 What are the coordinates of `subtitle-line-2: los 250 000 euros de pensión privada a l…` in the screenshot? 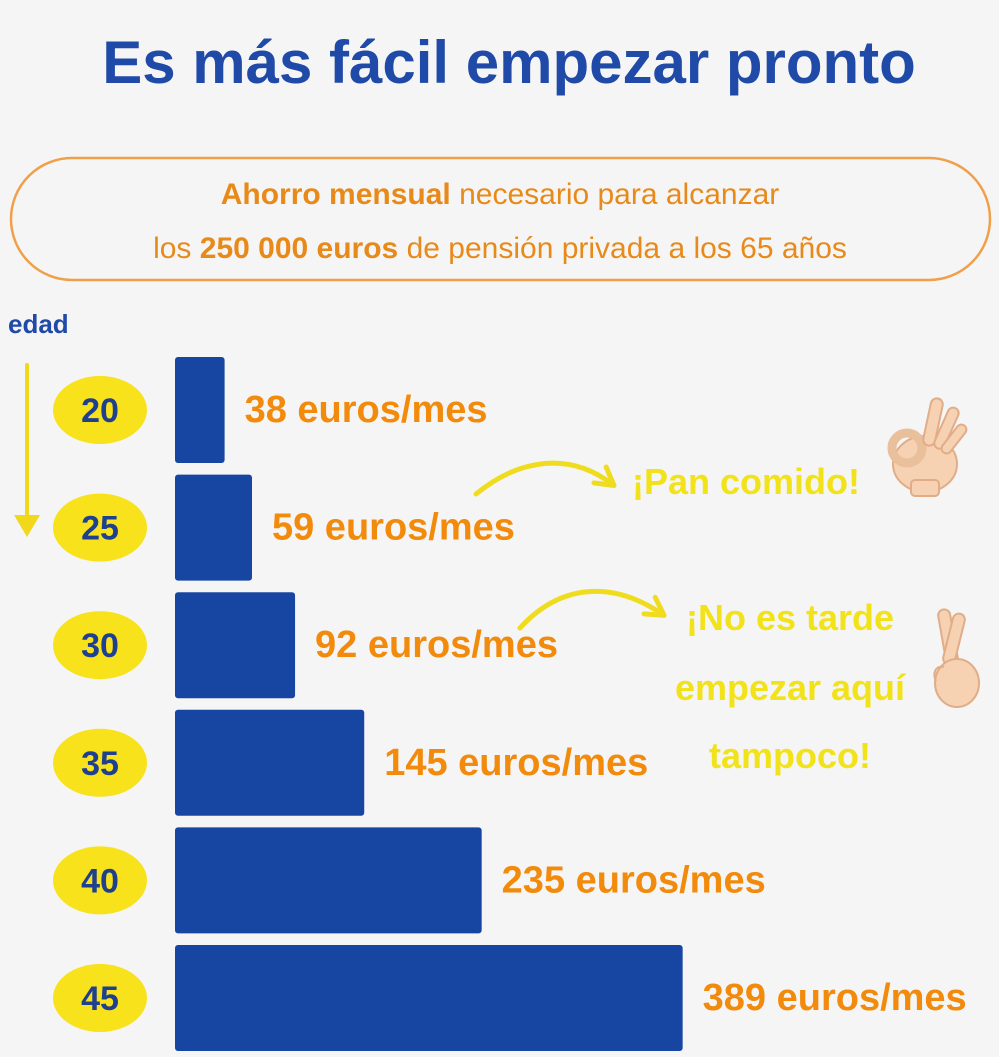 It's located at (500, 248).